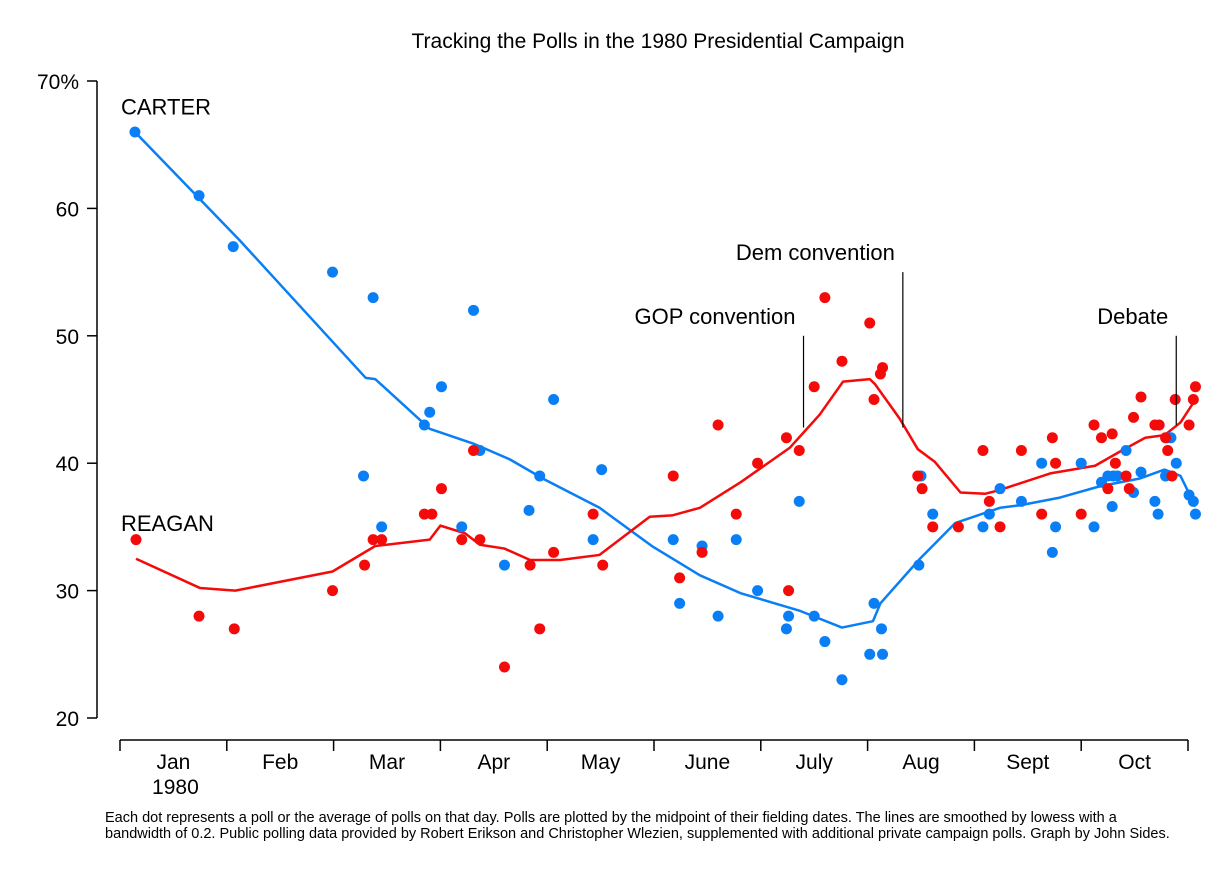  I want to click on x-tick-label: Feb, so click(280, 762).